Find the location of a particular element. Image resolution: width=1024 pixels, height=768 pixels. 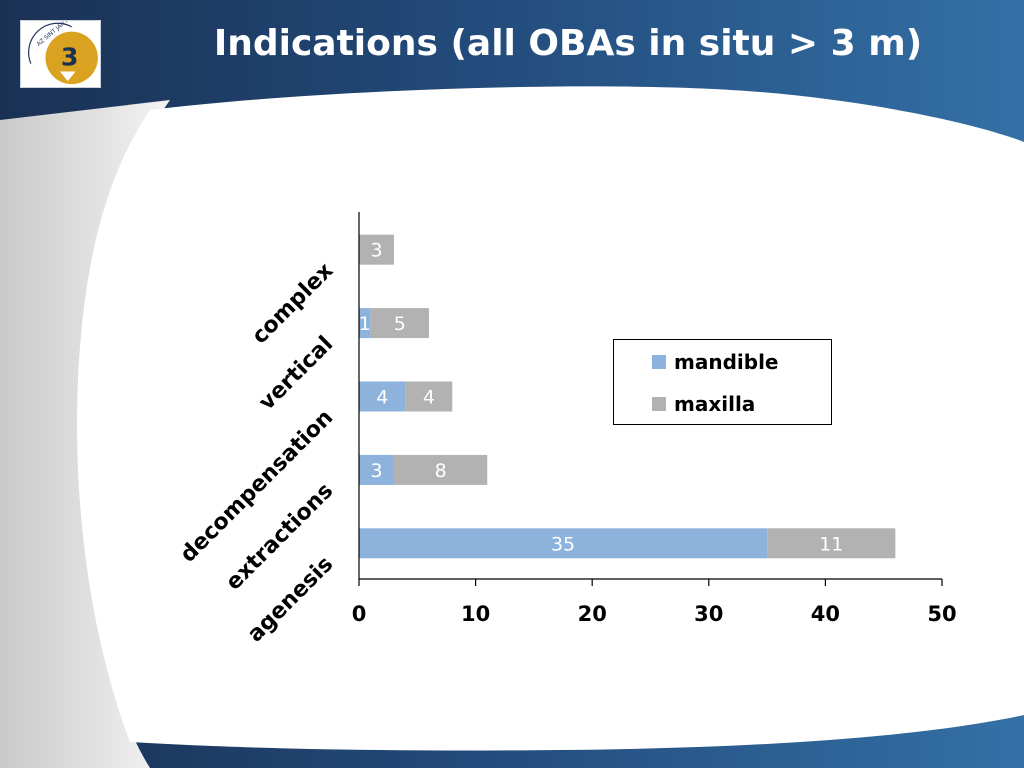

data-label-mandible-decompensation: 4 is located at coordinates (382, 398).